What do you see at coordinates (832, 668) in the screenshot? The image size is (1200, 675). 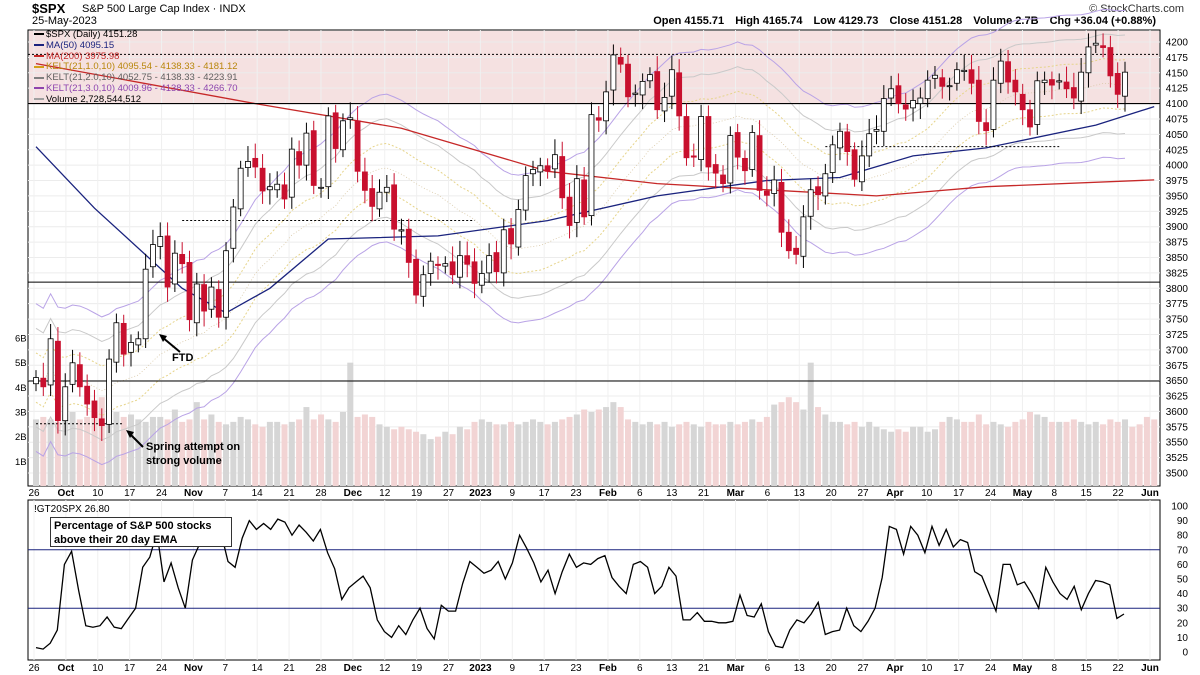 I see `x-tick-label-indicator: 20` at bounding box center [832, 668].